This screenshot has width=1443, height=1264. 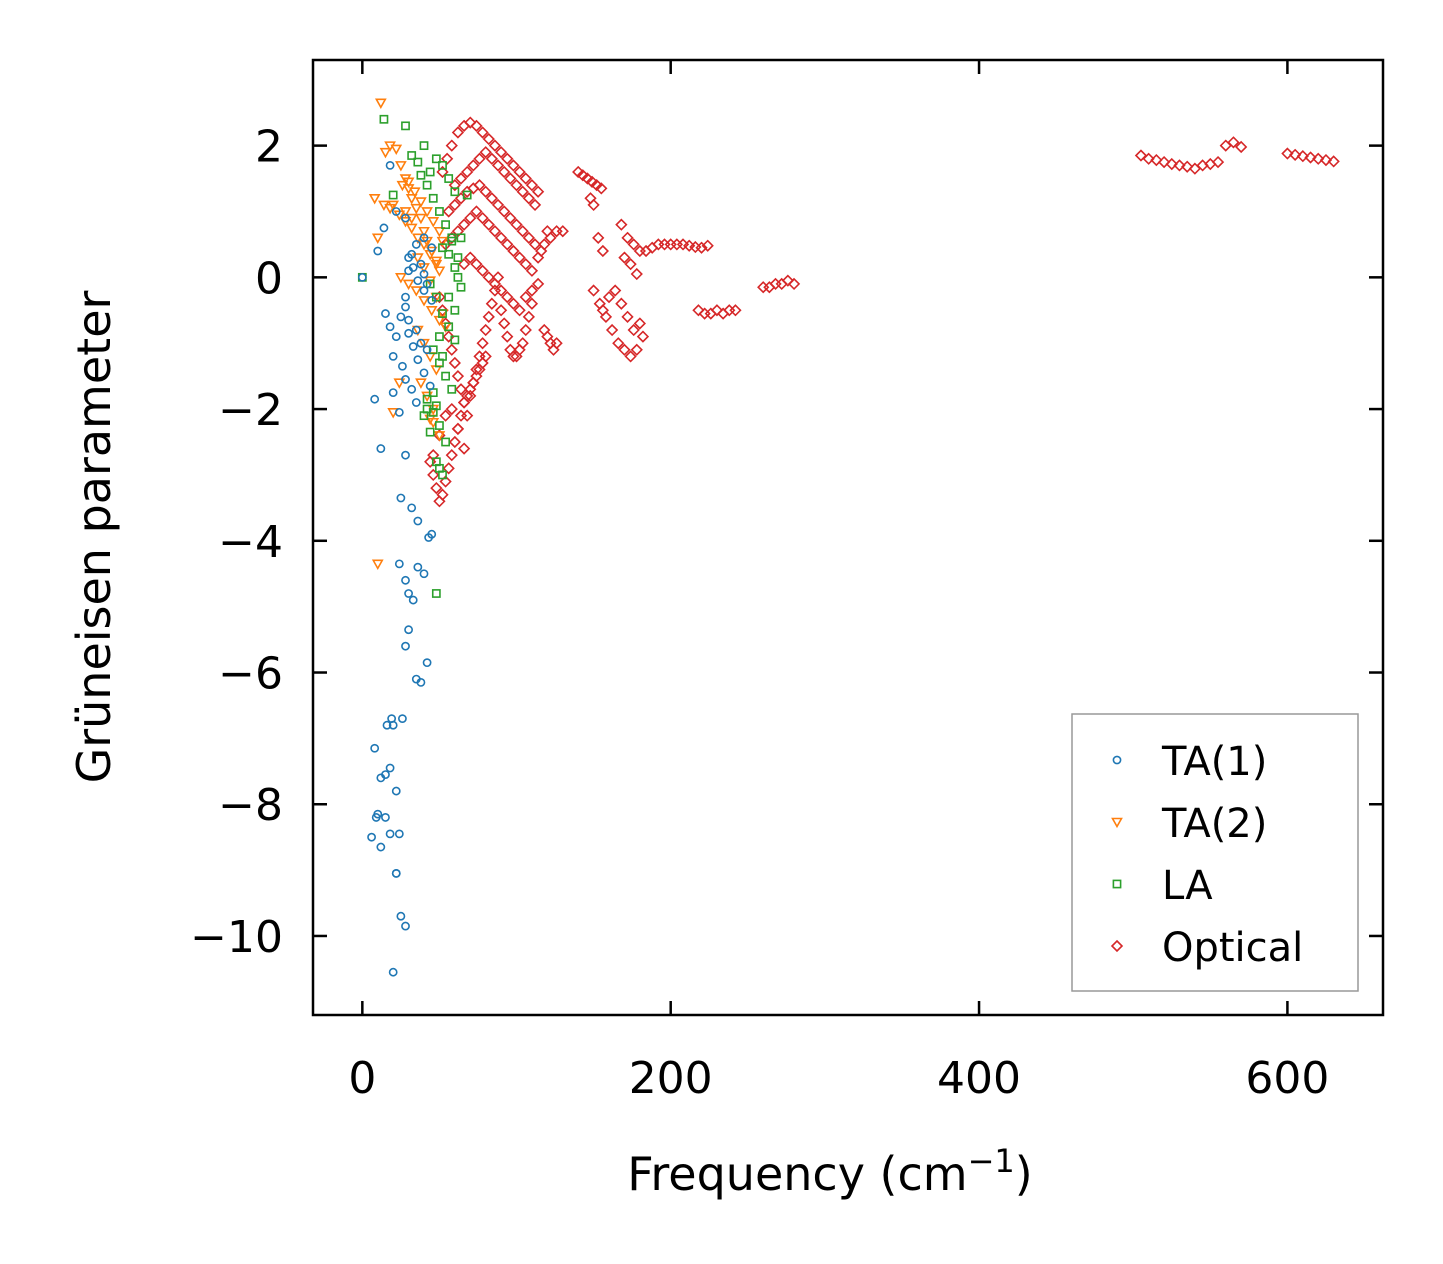 What do you see at coordinates (236, 937) in the screenshot?
I see `y-tick-label: −10` at bounding box center [236, 937].